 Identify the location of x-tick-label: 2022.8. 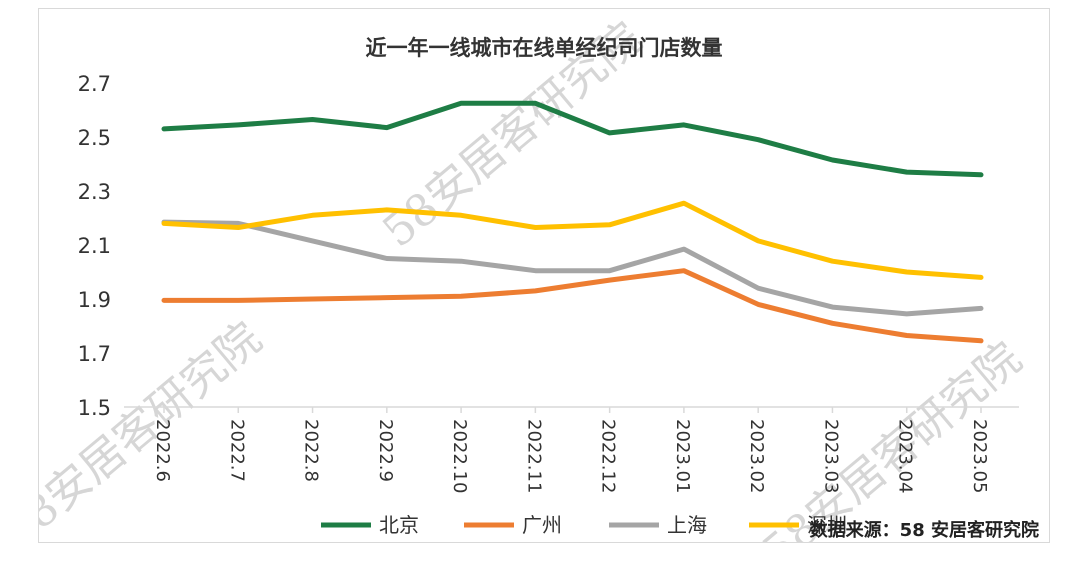
(311, 450).